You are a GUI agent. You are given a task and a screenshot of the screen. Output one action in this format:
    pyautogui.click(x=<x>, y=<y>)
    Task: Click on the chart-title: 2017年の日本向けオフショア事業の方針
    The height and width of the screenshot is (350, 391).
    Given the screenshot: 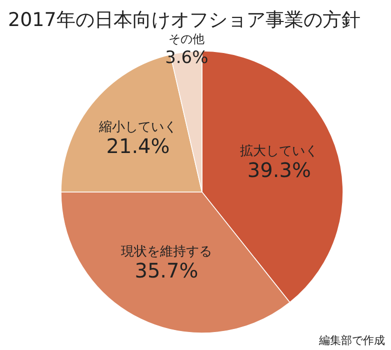 What is the action you would take?
    pyautogui.click(x=184, y=20)
    